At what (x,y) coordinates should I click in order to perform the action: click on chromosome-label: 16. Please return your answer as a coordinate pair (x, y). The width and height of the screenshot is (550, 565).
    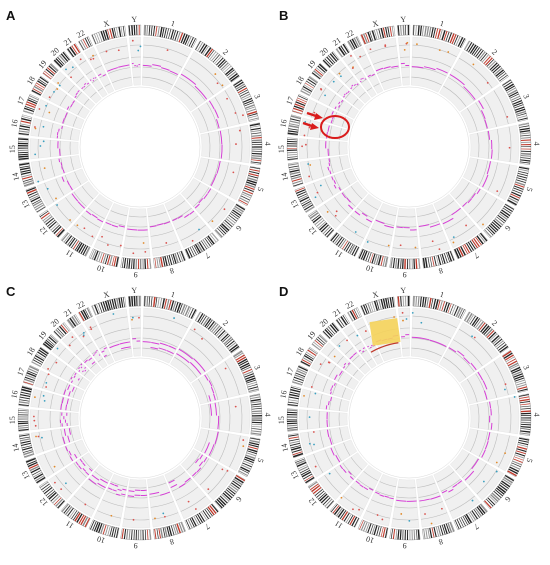
    Looking at the image, I should click on (283, 124).